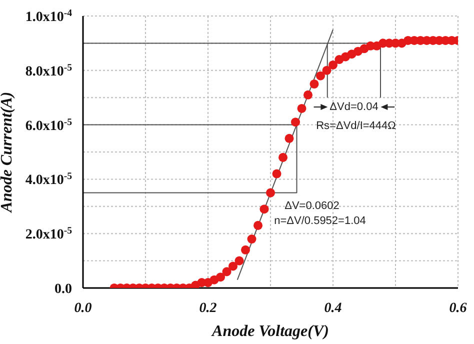 Image resolution: width=474 pixels, height=344 pixels. I want to click on annotation: n=ΔV/0.5952=1.04, so click(320, 221).